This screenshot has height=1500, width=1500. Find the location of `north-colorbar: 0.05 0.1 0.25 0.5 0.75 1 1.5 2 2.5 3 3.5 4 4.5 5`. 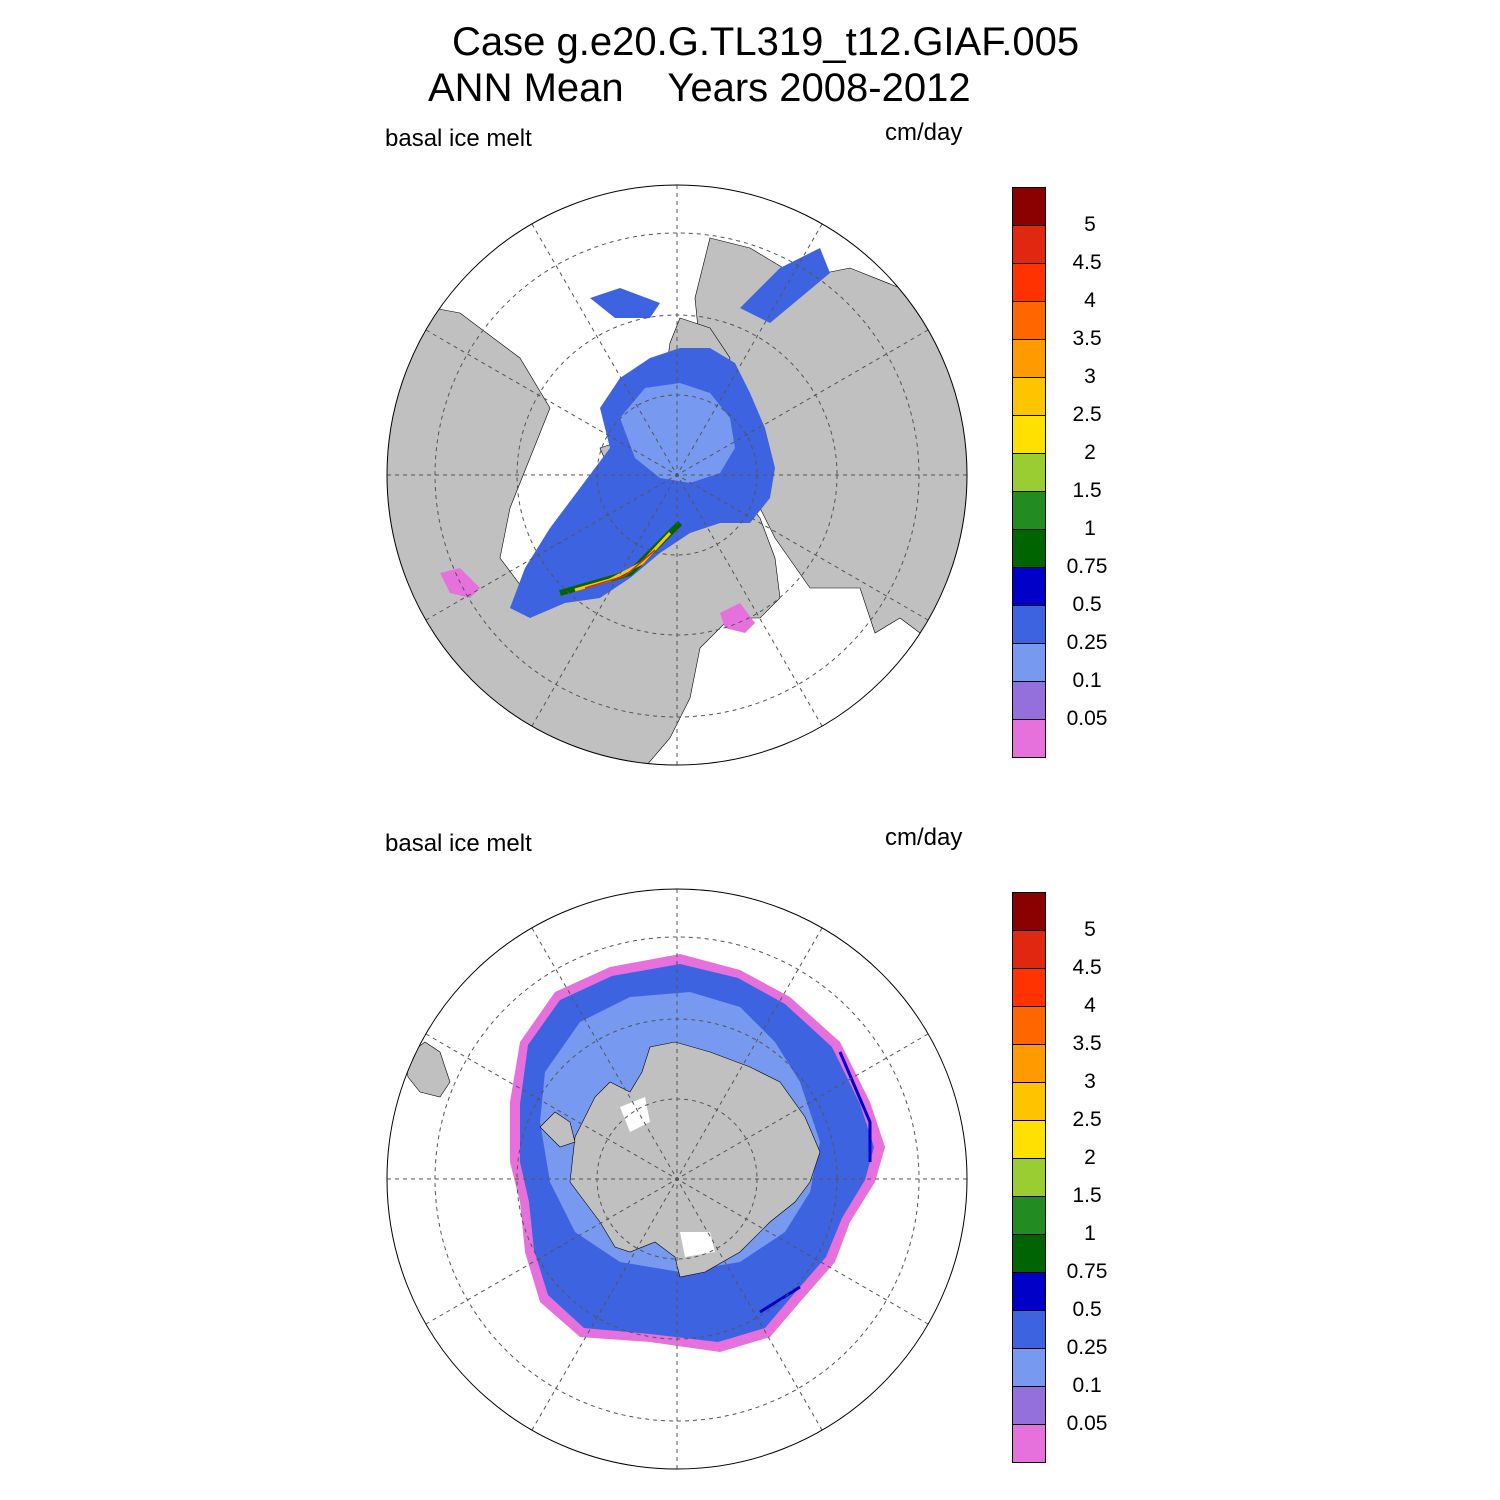

north-colorbar: 0.05 0.1 0.25 0.5 0.75 1 1.5 2 2.5 3 3.5 4 4.5 5 is located at coordinates (1059, 472).